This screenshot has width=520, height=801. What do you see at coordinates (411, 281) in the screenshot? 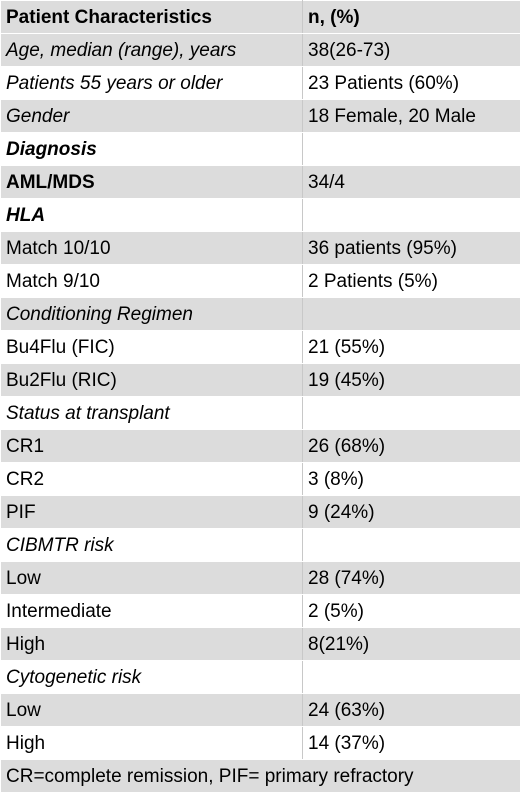
I see `row-value: 2 Patients (5%)` at bounding box center [411, 281].